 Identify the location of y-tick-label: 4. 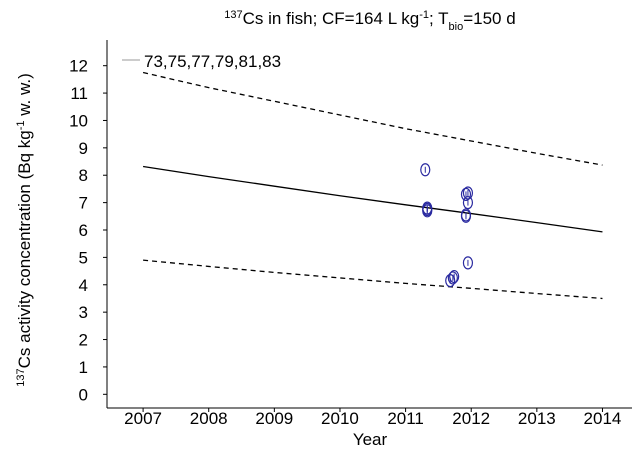
(83, 285).